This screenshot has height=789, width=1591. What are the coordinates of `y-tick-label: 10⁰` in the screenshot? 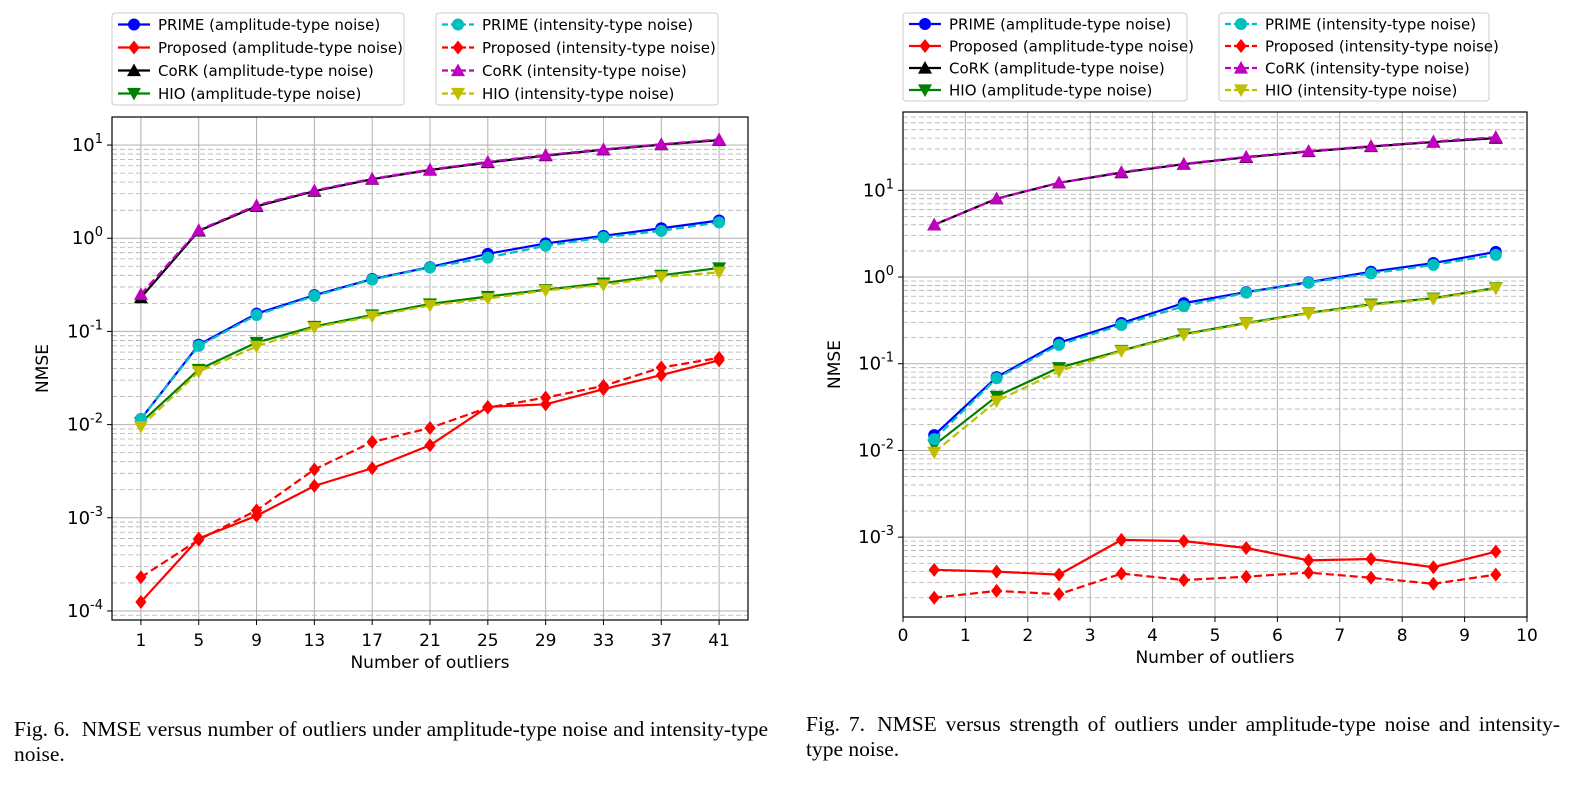 It's located at (87, 237).